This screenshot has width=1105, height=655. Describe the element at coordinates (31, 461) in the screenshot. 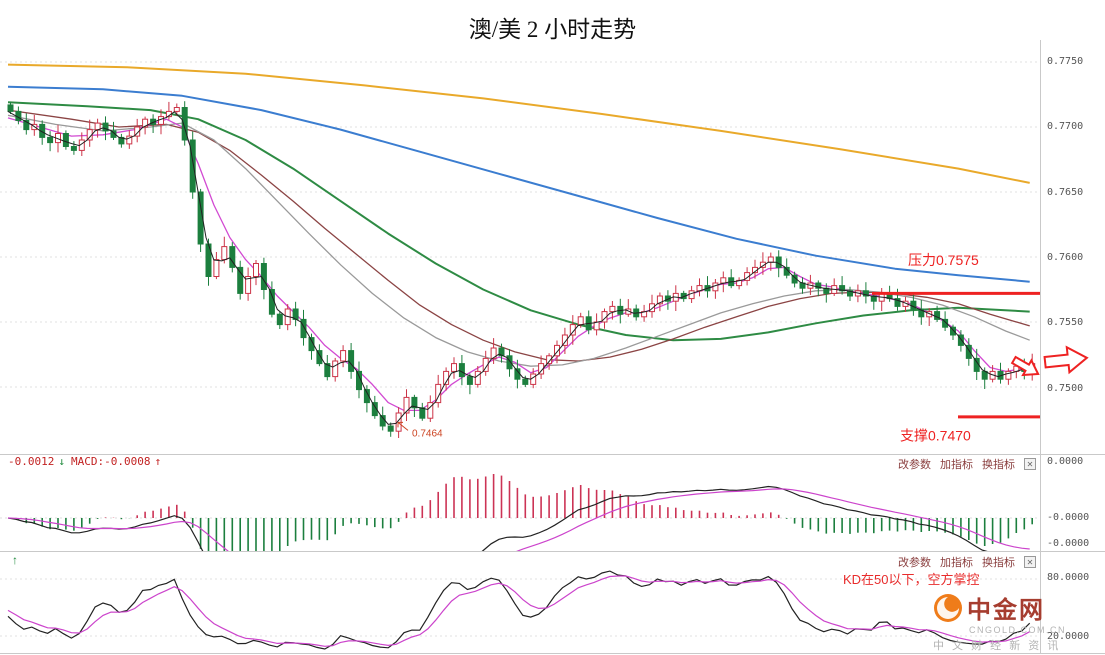

I see `macd-dif-value: -0.0012` at that location.